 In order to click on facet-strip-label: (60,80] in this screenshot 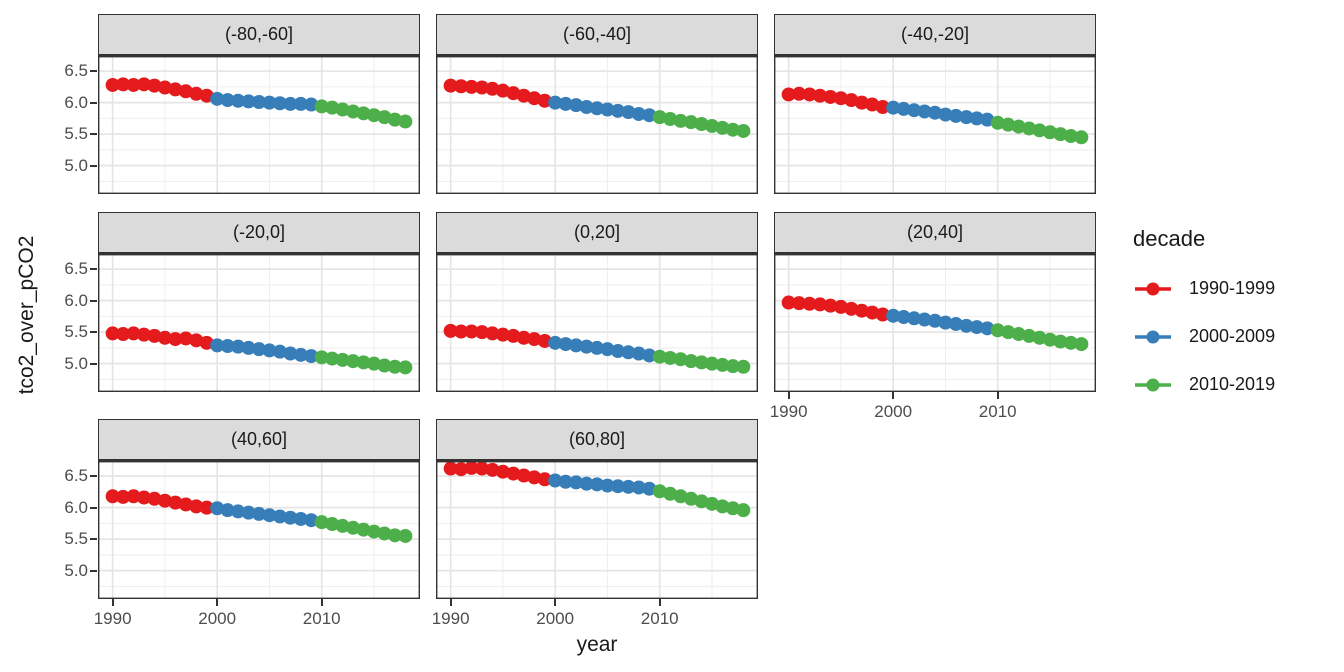, I will do `click(597, 439)`.